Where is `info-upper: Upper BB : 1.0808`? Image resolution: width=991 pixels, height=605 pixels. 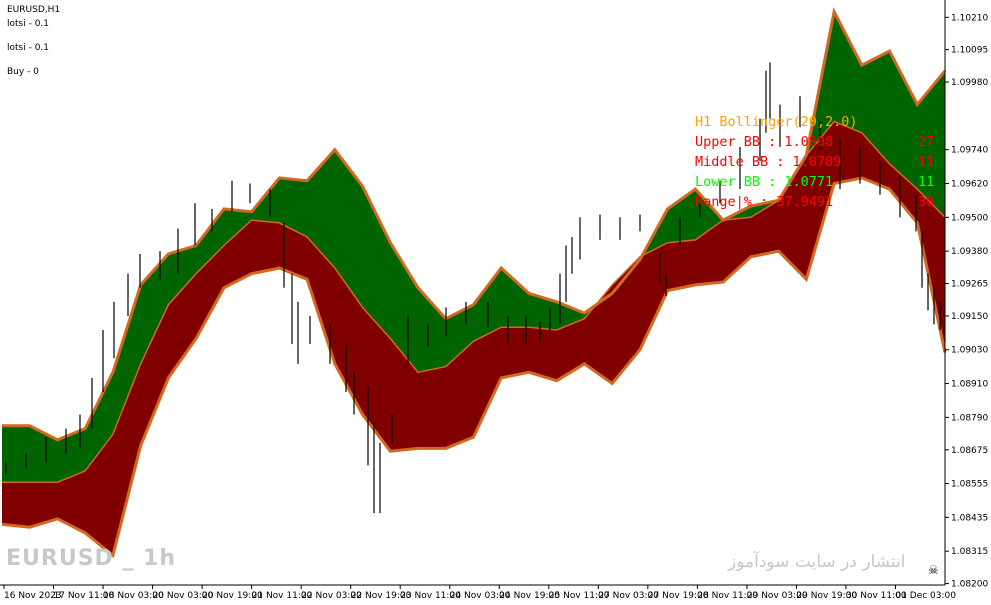 info-upper: Upper BB : 1.0808 is located at coordinates (764, 142).